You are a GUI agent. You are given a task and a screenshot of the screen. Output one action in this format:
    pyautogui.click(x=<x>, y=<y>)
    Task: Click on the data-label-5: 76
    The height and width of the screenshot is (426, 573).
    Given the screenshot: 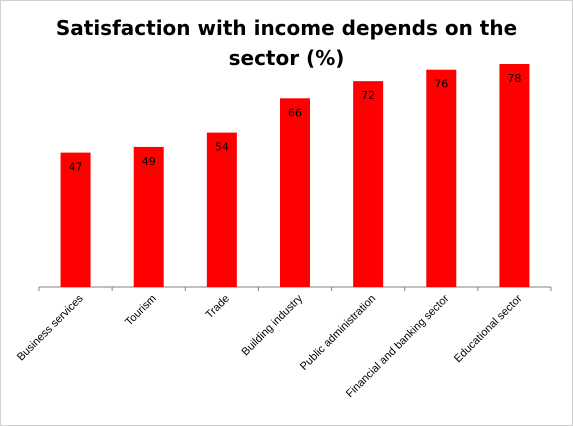 What is the action you would take?
    pyautogui.click(x=441, y=84)
    